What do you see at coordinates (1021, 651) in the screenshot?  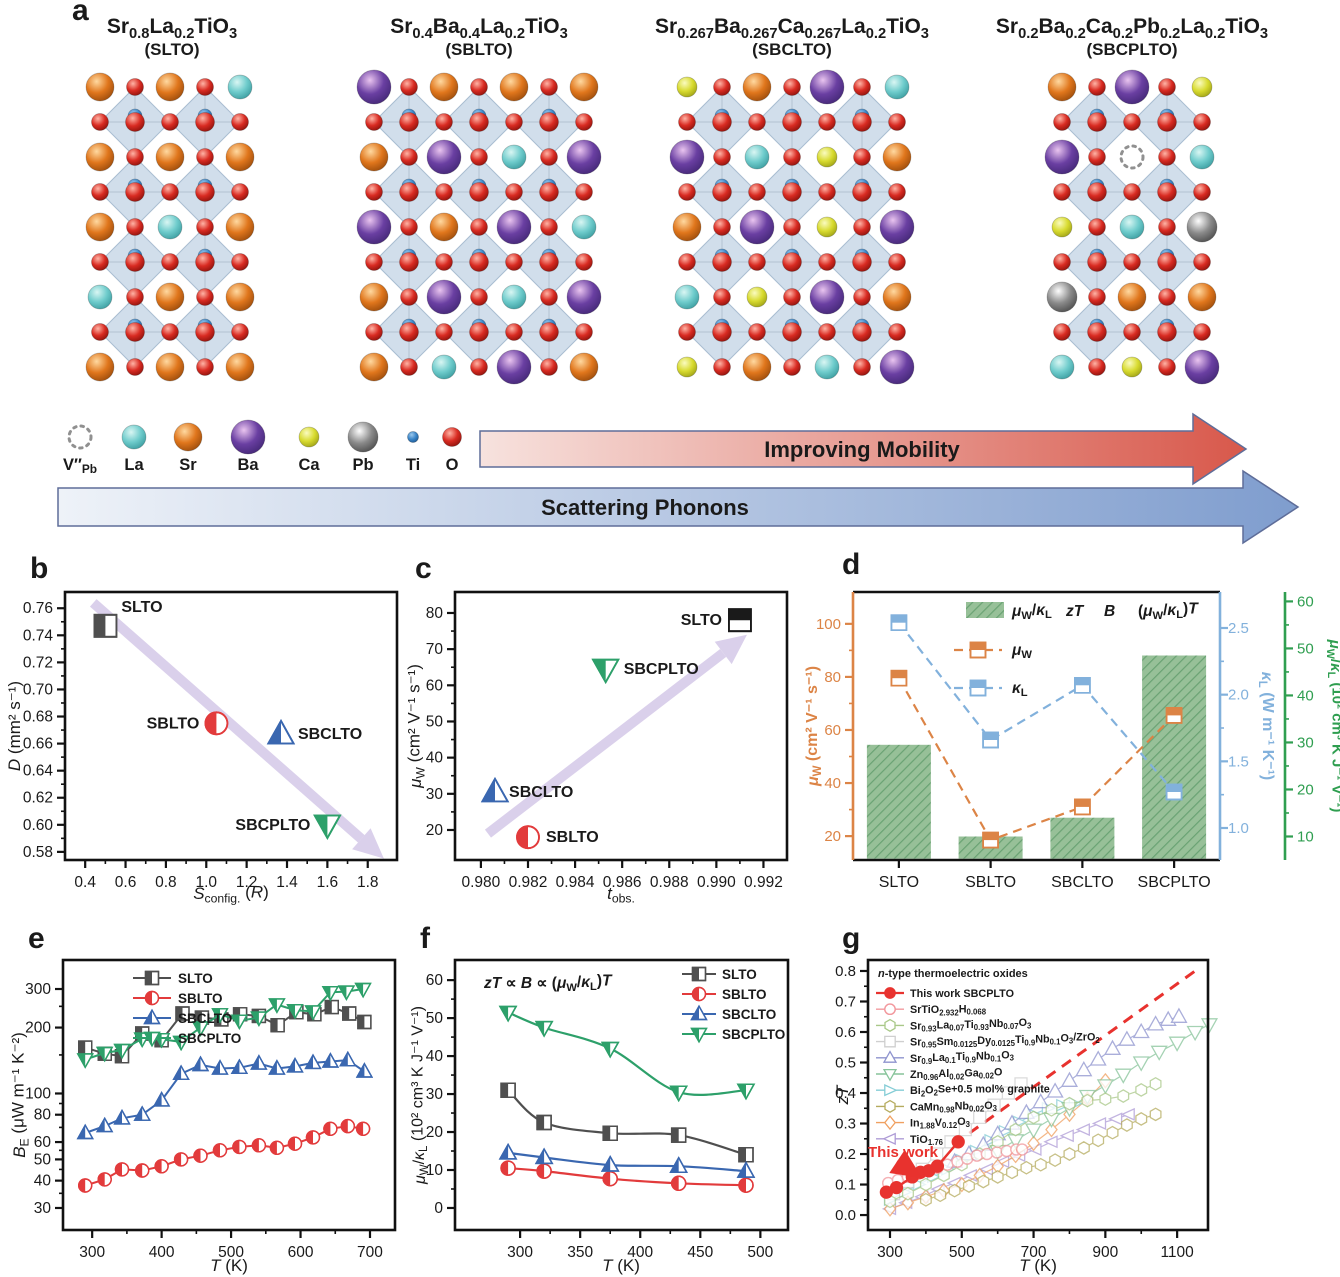 I see `svg-text: μW` at bounding box center [1021, 651].